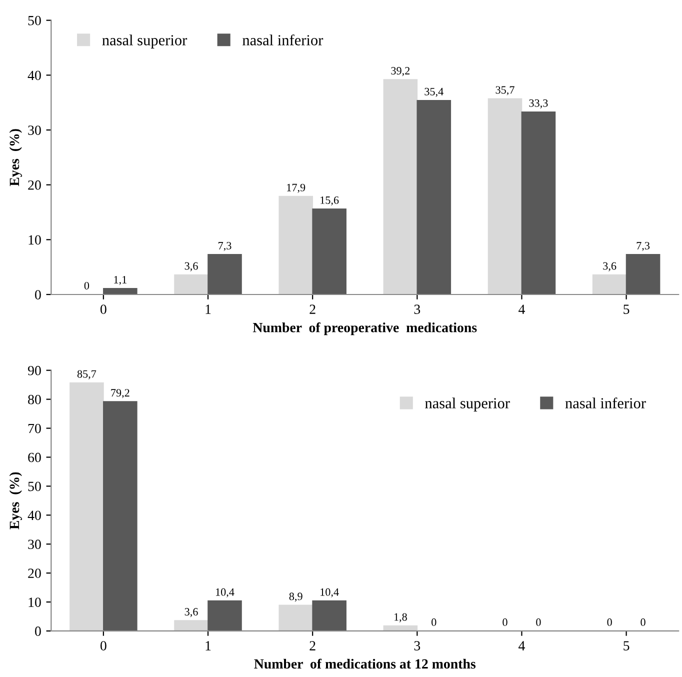 This screenshot has width=682, height=677. What do you see at coordinates (400, 71) in the screenshot?
I see `data-label: 39,2` at bounding box center [400, 71].